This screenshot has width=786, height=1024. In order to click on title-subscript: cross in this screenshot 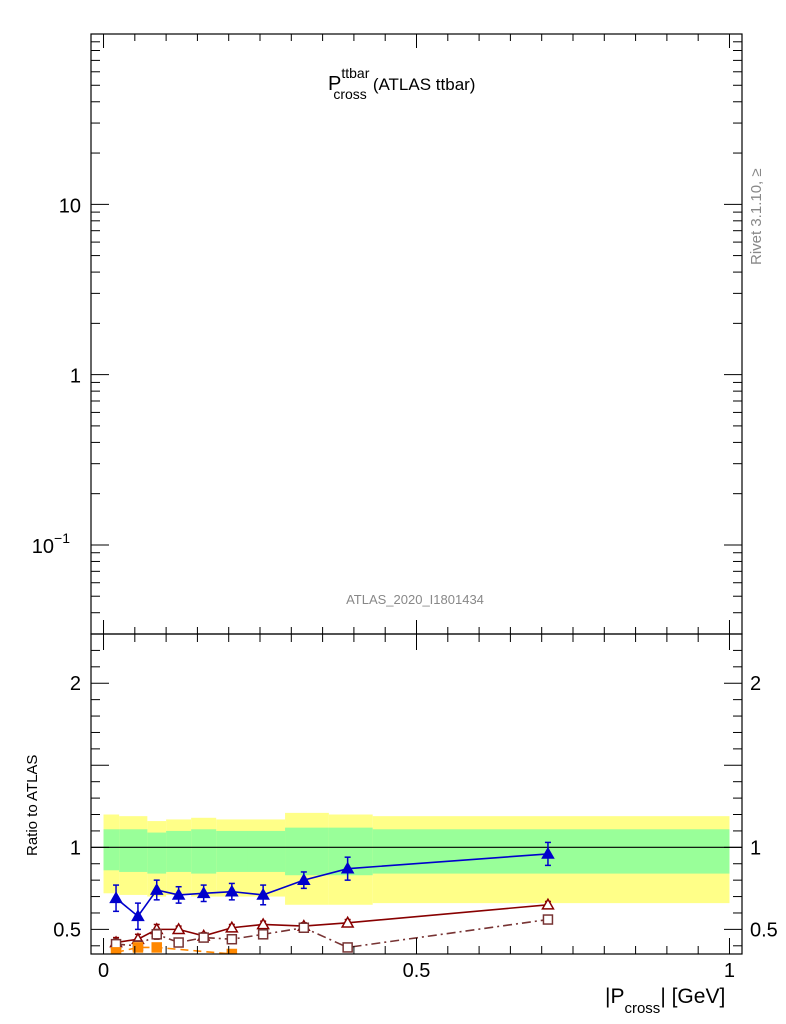, I will do `click(349, 94)`.